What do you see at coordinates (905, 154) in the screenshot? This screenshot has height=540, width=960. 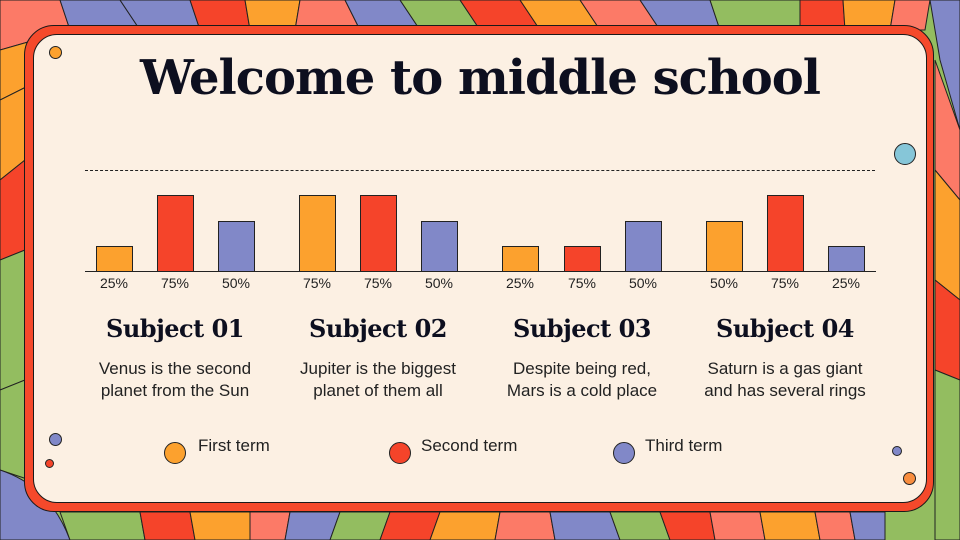 I see `decorative-dot-blue` at bounding box center [905, 154].